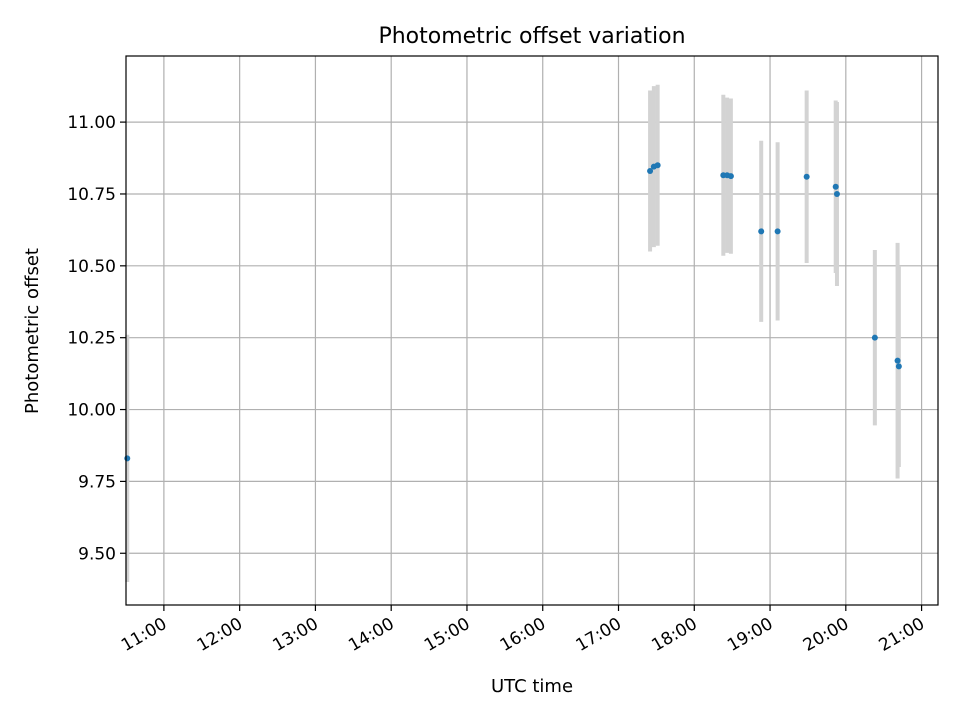  Describe the element at coordinates (220, 635) in the screenshot. I see `x-tick-label: 12:00` at that location.